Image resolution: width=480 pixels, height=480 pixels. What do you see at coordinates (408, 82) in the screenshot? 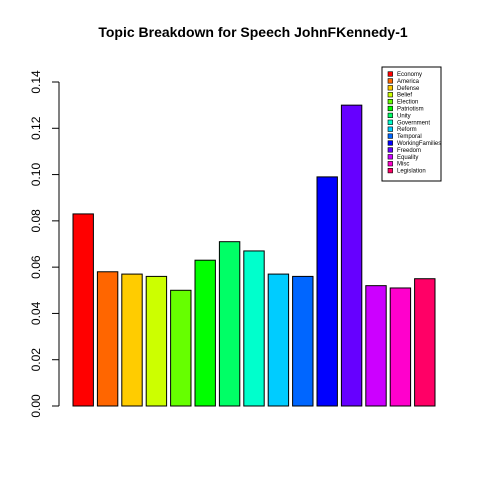
I see `legend-label: America` at bounding box center [408, 82].